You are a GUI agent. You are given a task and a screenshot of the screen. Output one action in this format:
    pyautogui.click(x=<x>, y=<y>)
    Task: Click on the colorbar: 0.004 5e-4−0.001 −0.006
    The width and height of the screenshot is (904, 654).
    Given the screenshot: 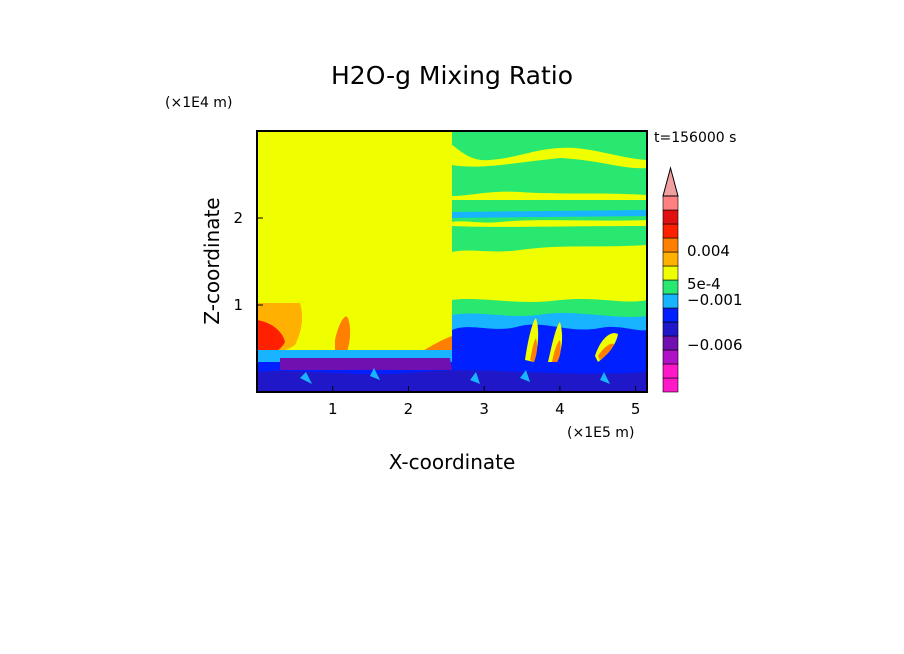 What is the action you would take?
    pyautogui.click(x=702, y=279)
    